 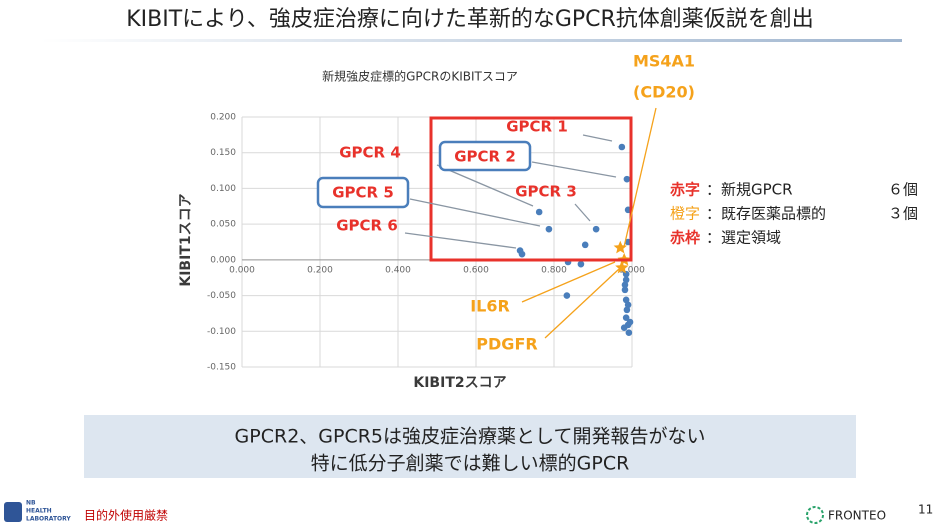 I want to click on logo-text: NB, so click(x=31, y=503).